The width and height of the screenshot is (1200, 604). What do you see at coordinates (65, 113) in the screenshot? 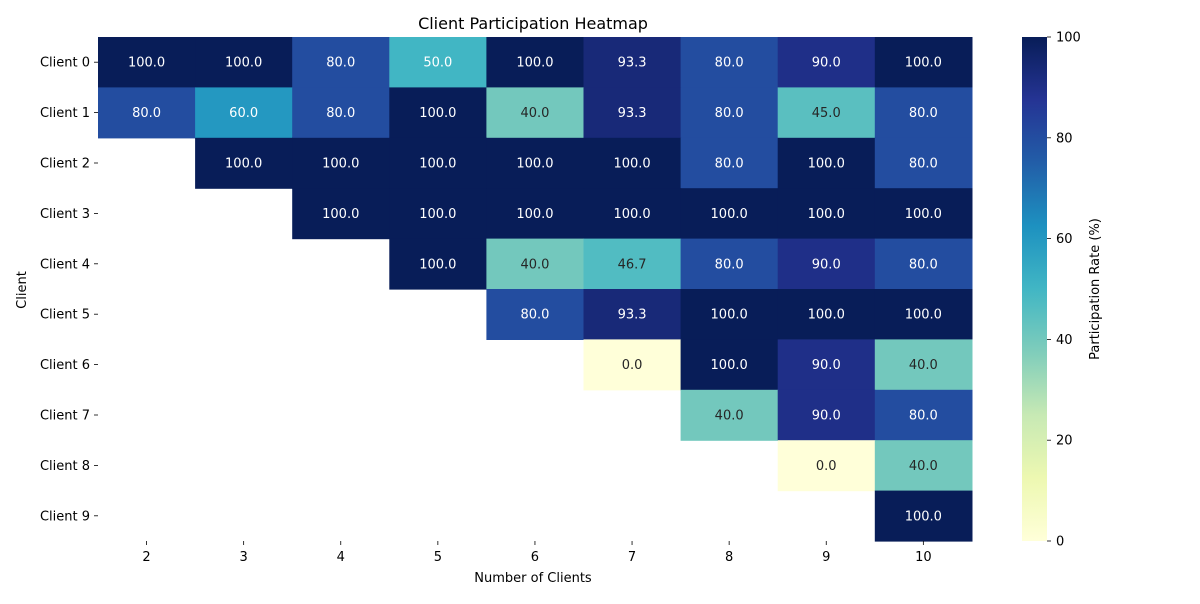
I see `y-tick-label: Client 1` at bounding box center [65, 113].